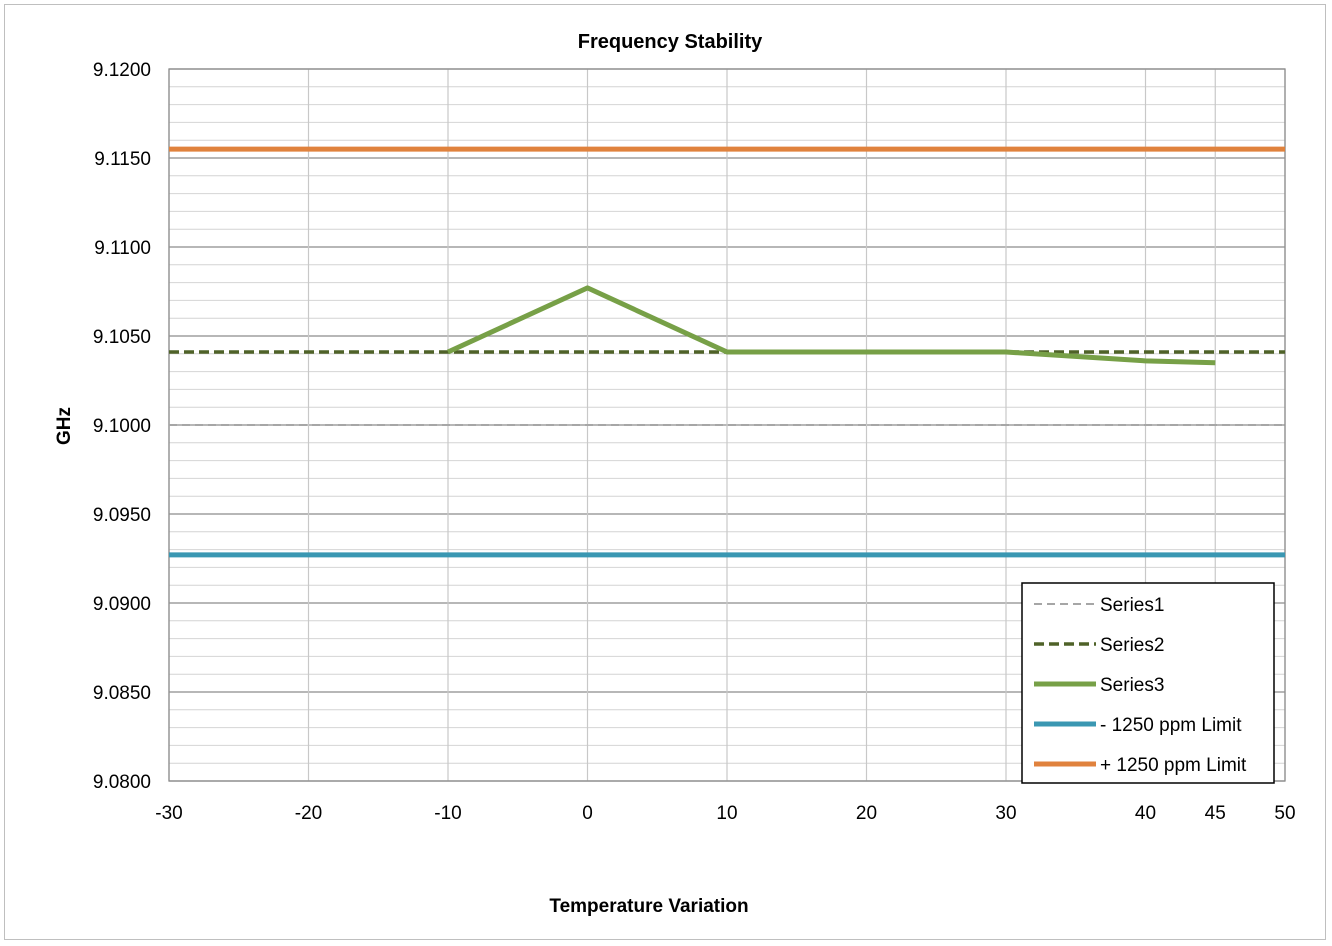  I want to click on x-tick-label: -10, so click(447, 813).